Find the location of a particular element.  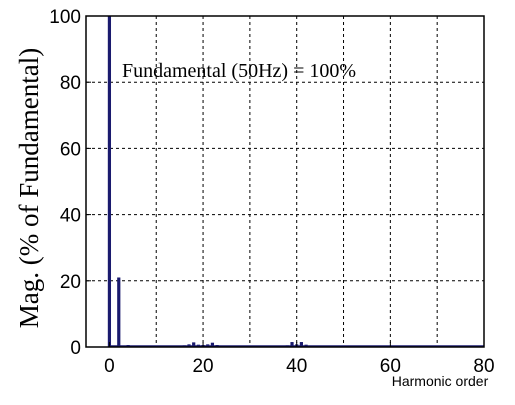

fundamental-annotation: Fundamental (50Hz) = 100% is located at coordinates (239, 71).